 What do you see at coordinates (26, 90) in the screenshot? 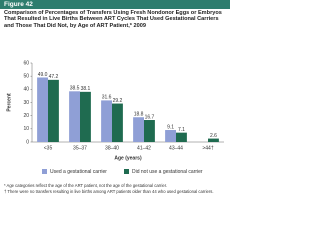
I see `y-tick-label: 40` at bounding box center [26, 90].